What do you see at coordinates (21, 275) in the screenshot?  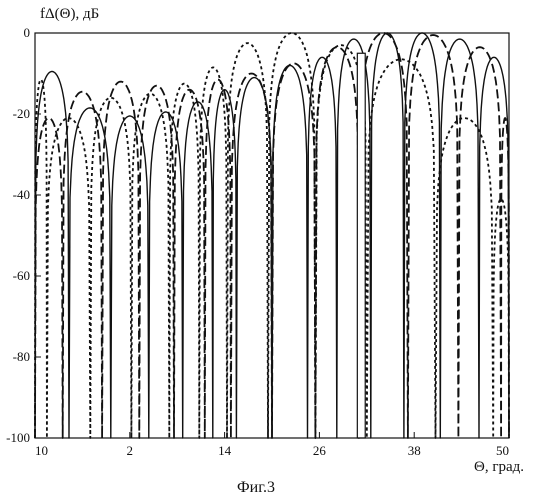 I see `y-tick-label: -60` at bounding box center [21, 275].